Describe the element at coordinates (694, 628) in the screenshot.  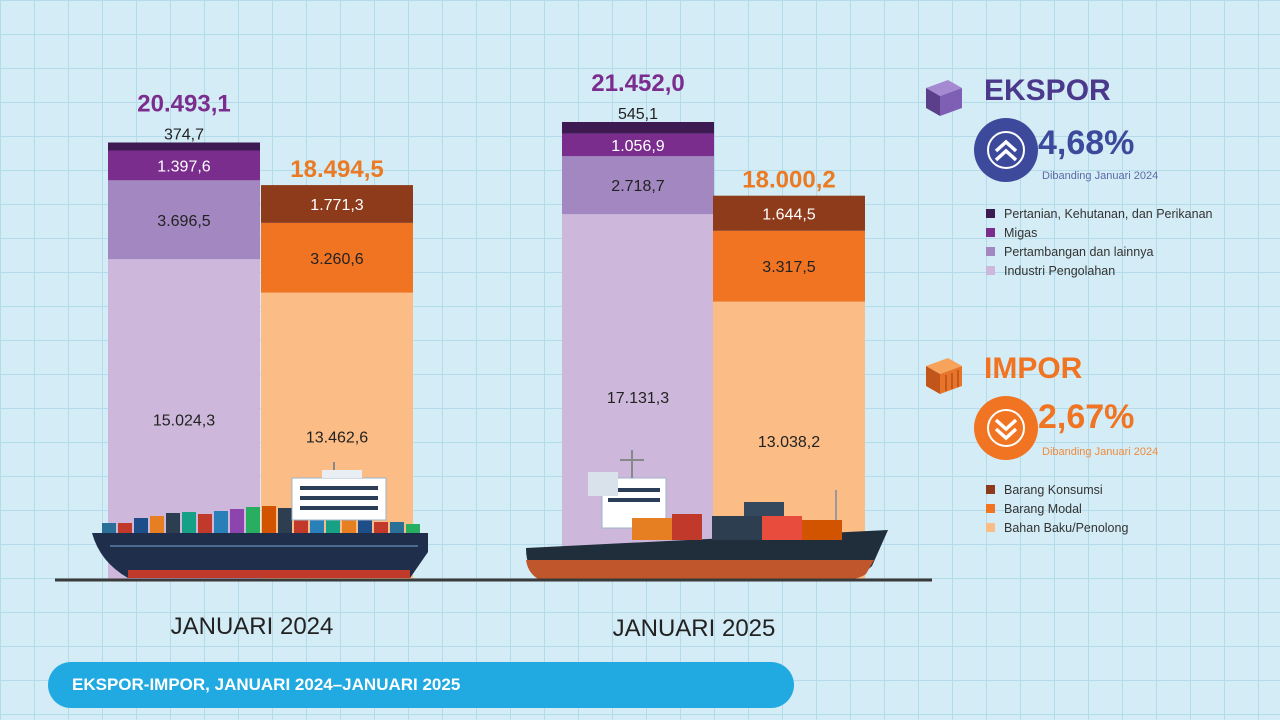
I see `period-label-2025: JANUARI 2025` at that location.